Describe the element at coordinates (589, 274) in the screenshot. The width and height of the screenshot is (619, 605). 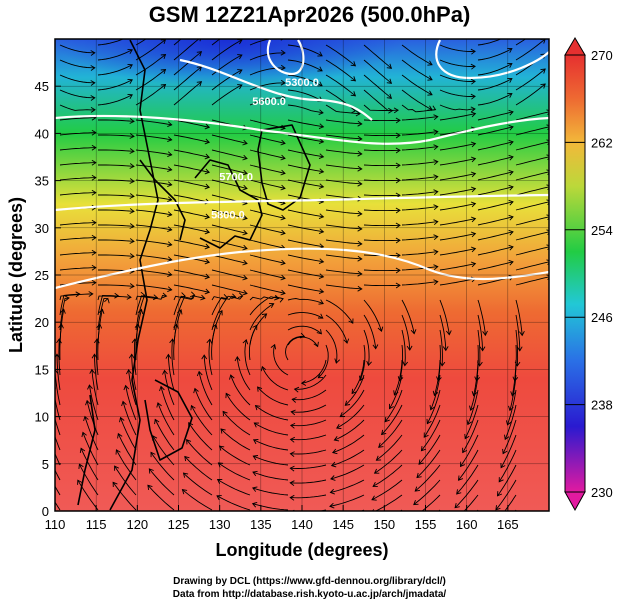
I see `colorbar-ticks: 230 238 246 254 262 270` at that location.